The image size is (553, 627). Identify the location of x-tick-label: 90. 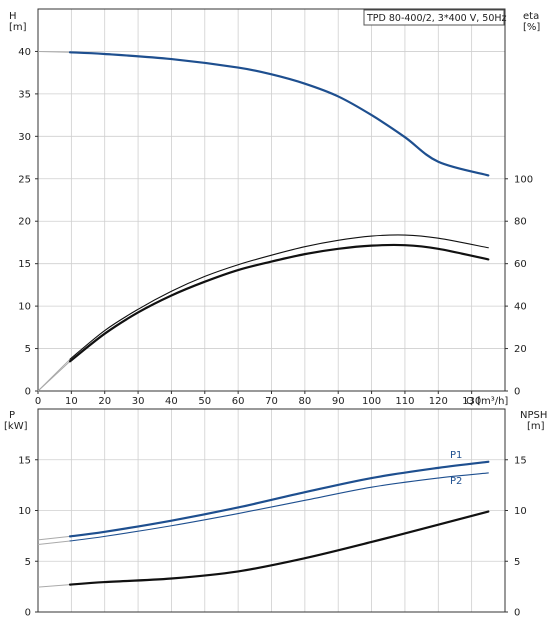
(338, 401).